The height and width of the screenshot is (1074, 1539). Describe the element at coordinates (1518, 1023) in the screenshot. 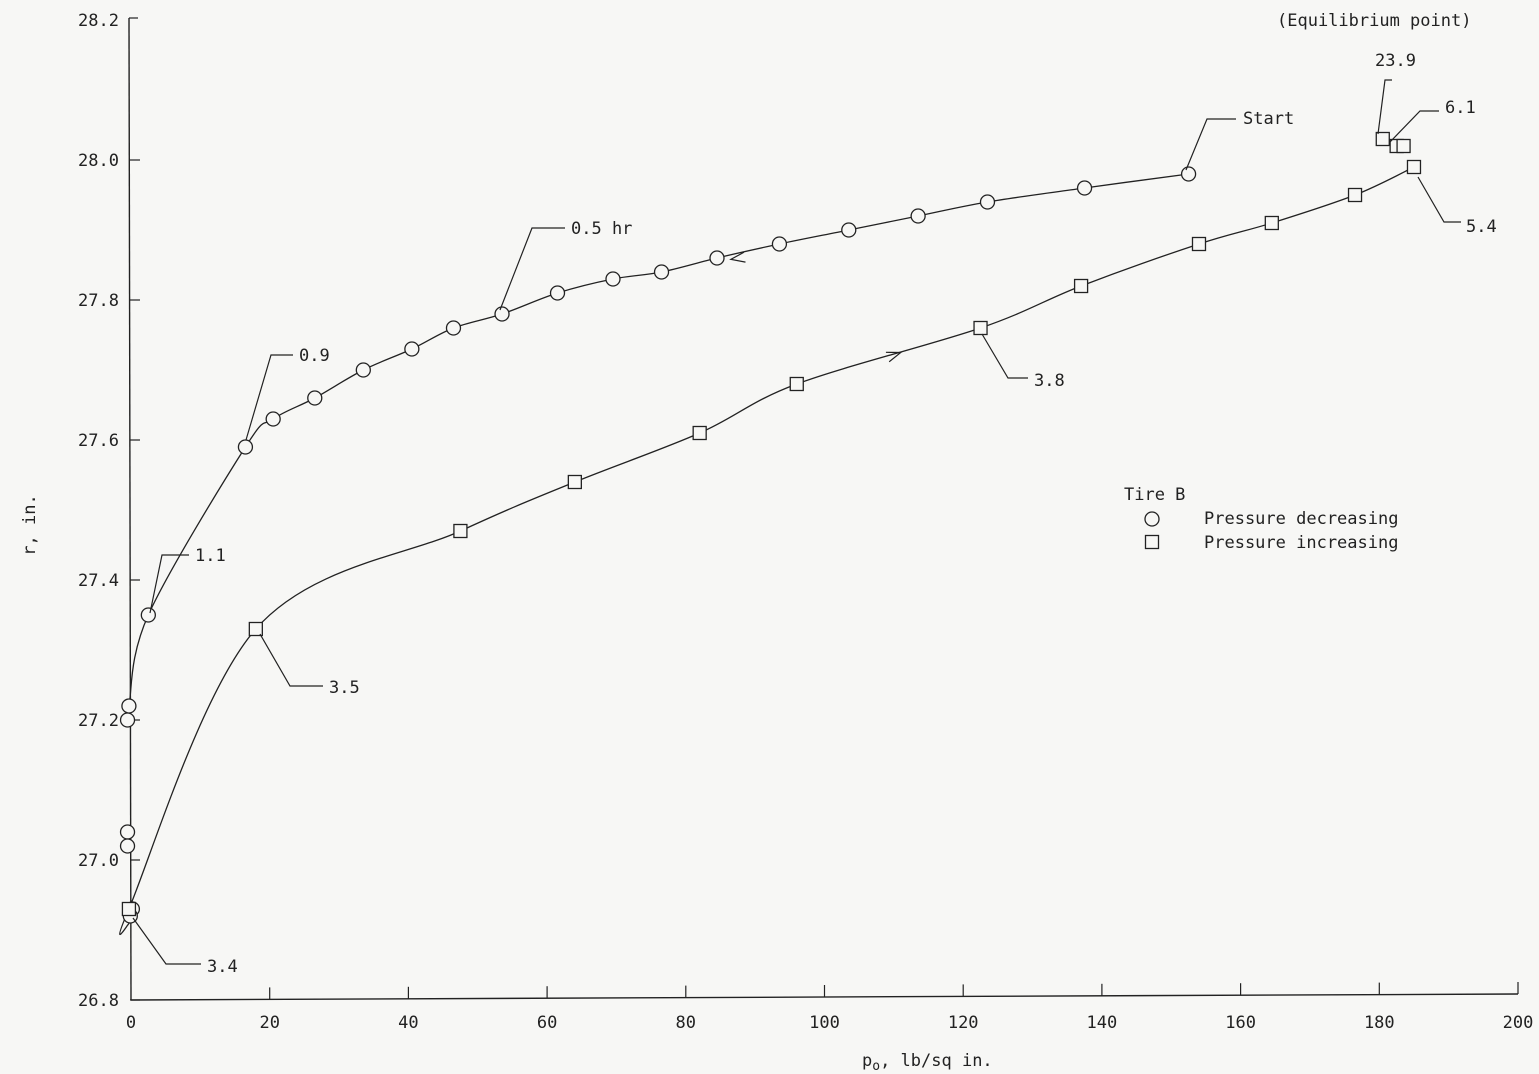

I see `x-tick-label: 200` at that location.